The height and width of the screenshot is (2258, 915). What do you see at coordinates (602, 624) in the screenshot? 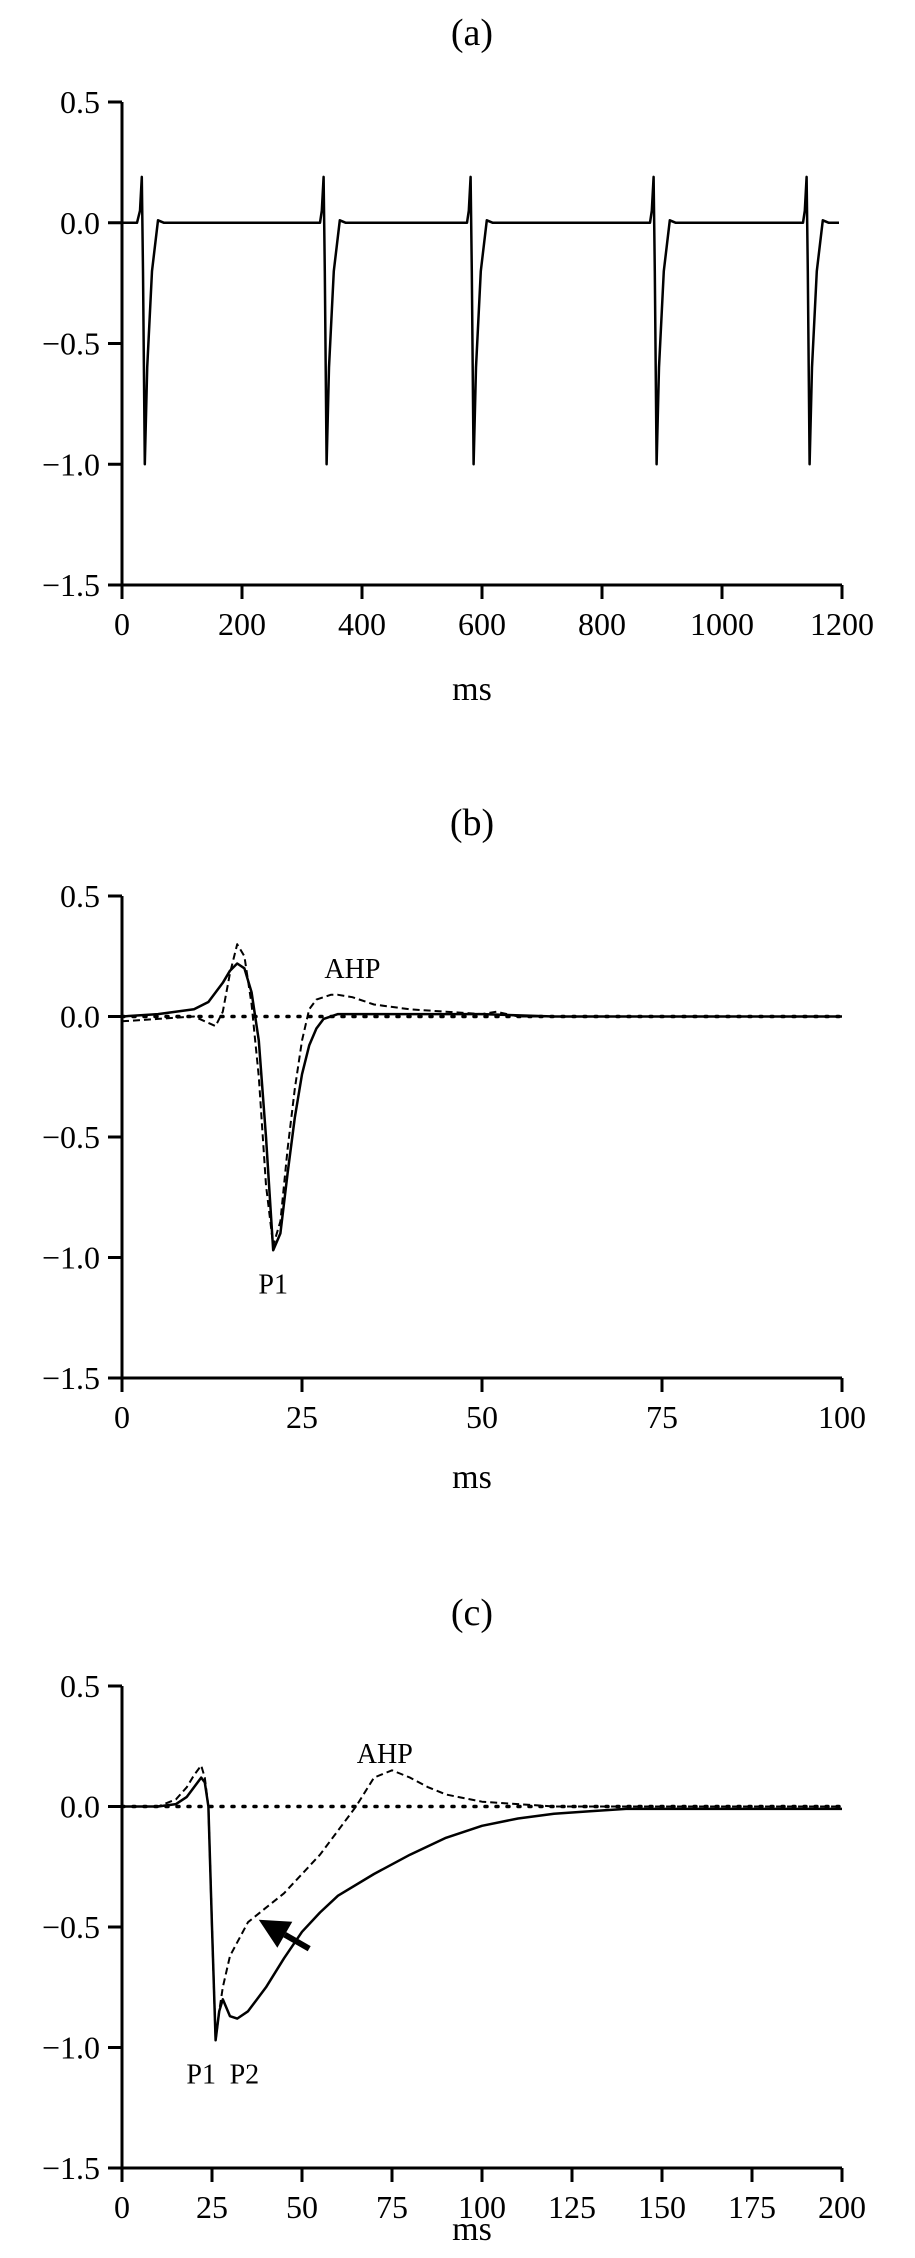
I see `x-tick-label: 800` at bounding box center [602, 624].